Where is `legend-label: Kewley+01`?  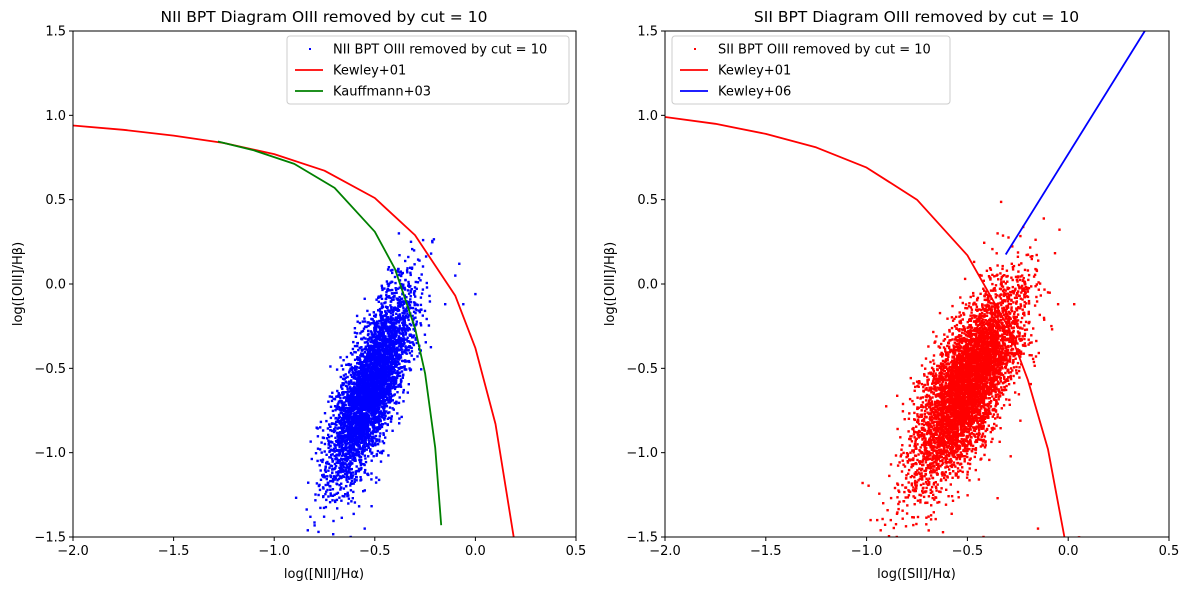 legend-label: Kewley+01 is located at coordinates (369, 71).